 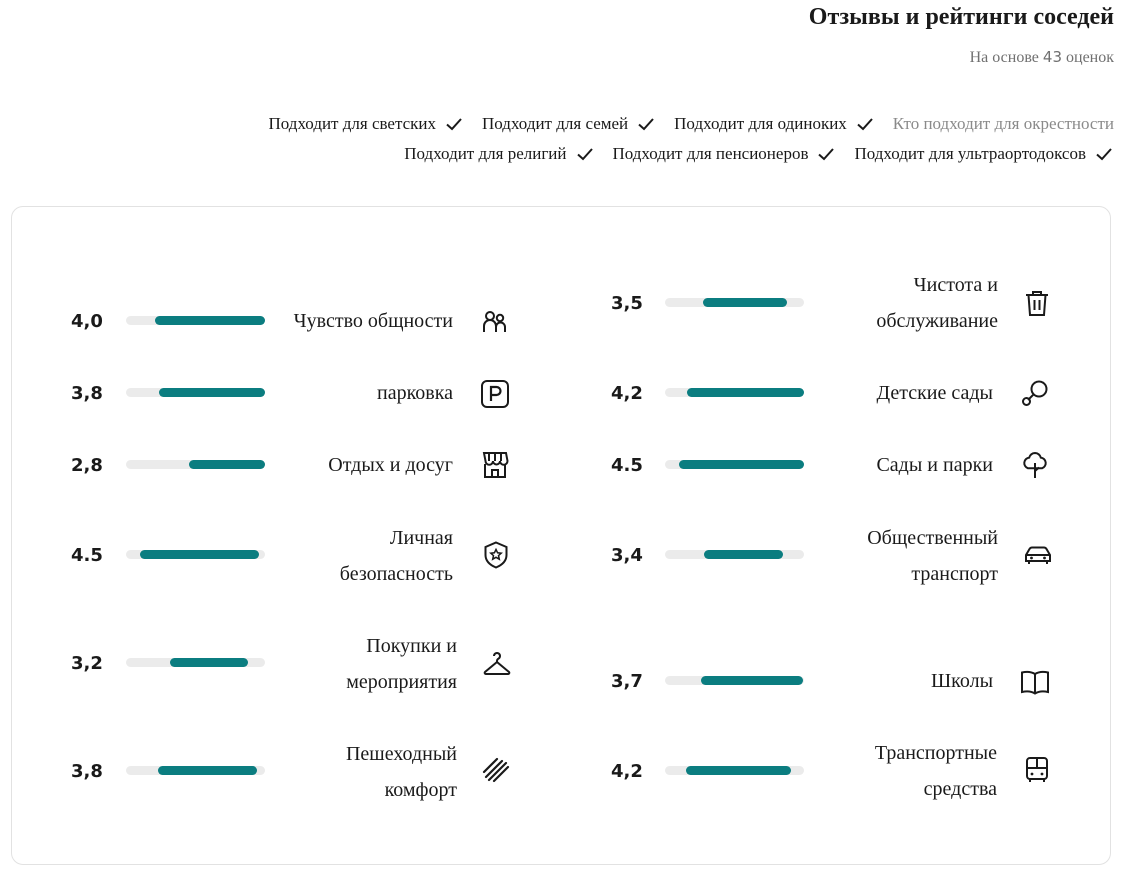 I want to click on storefront-icon, so click(x=495, y=465).